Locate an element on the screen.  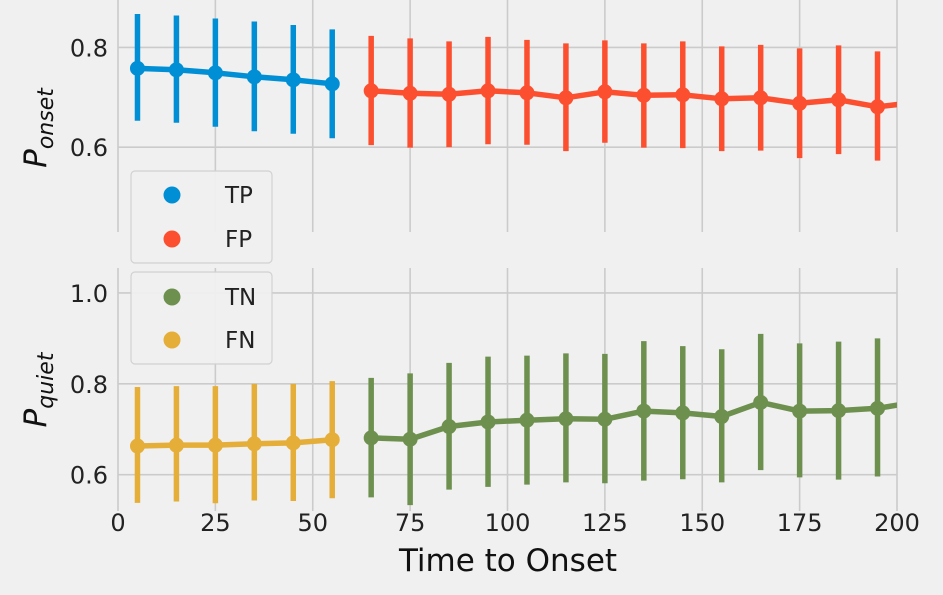
legend-marker-tp is located at coordinates (172, 195).